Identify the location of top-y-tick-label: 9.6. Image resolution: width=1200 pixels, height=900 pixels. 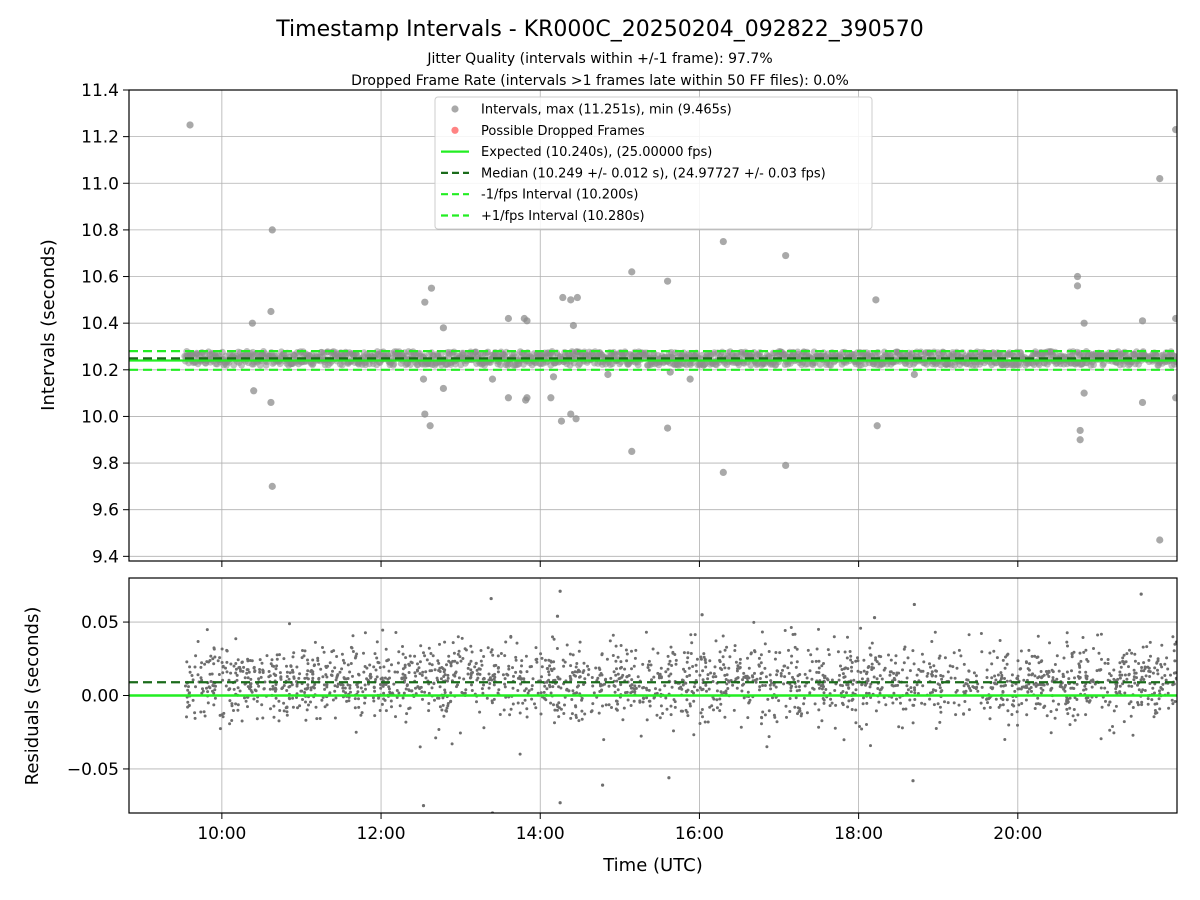
(105, 511).